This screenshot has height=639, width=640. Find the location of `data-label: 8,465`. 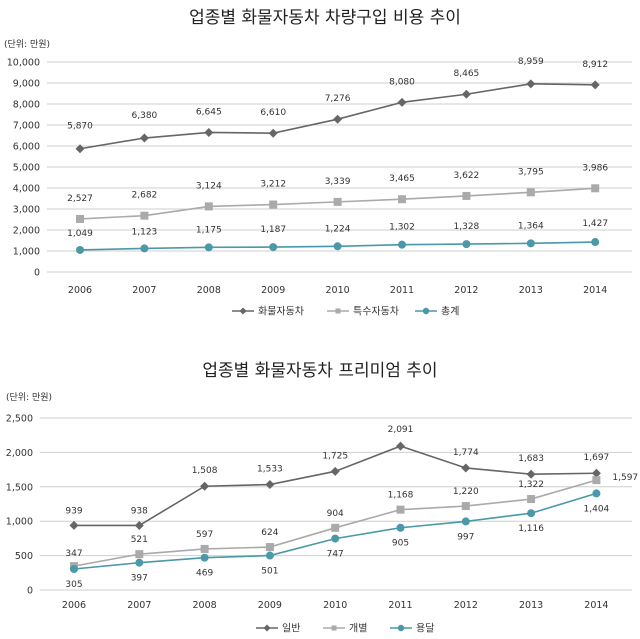

data-label: 8,465 is located at coordinates (467, 74).